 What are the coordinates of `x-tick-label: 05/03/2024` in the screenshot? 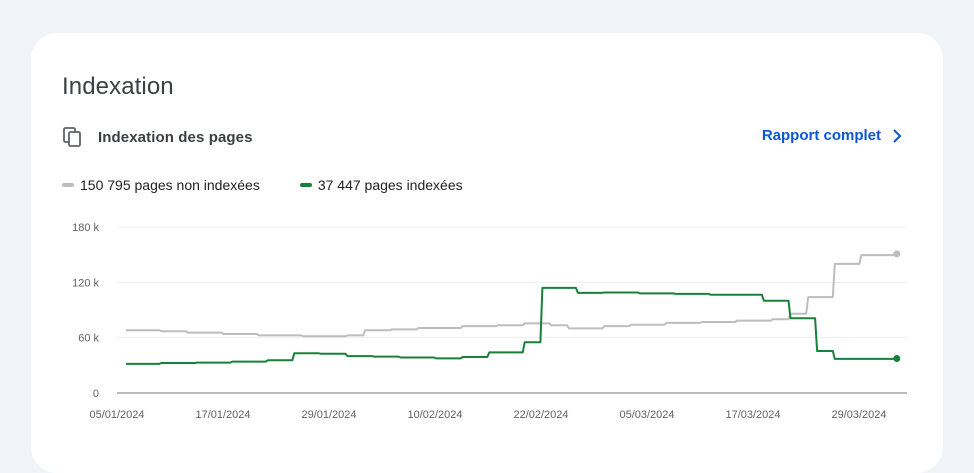 It's located at (646, 415).